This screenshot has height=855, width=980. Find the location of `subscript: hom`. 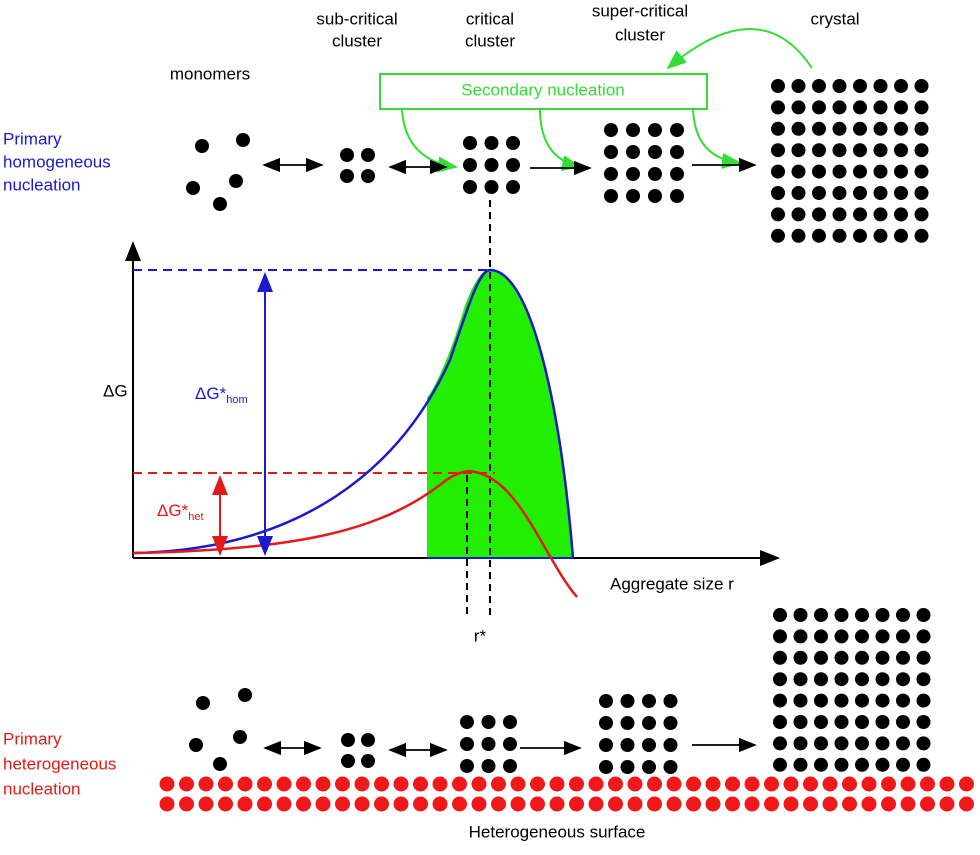

subscript: hom is located at coordinates (236, 400).